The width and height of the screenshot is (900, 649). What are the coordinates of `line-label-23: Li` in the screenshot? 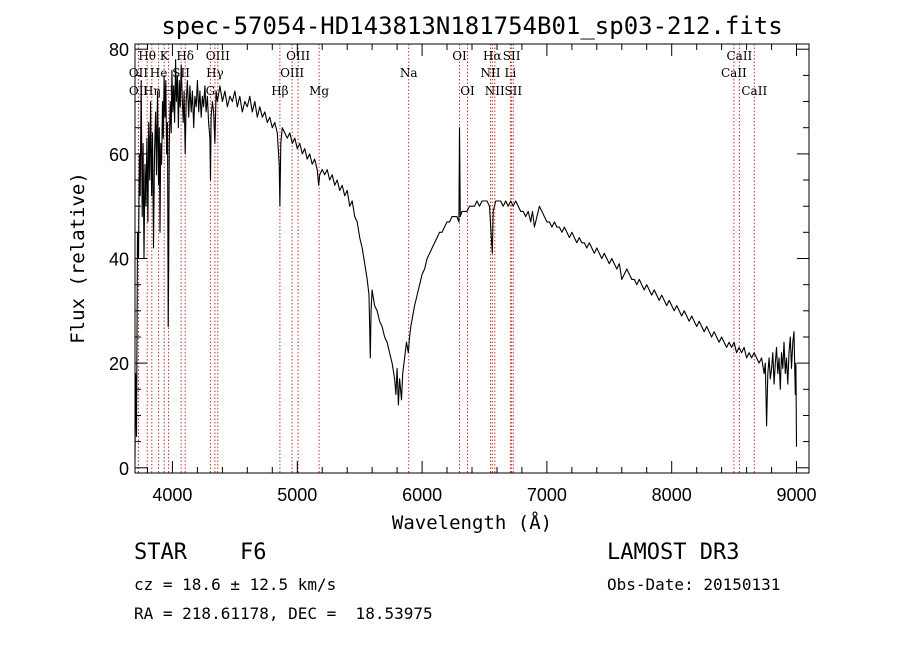 It's located at (510, 73).